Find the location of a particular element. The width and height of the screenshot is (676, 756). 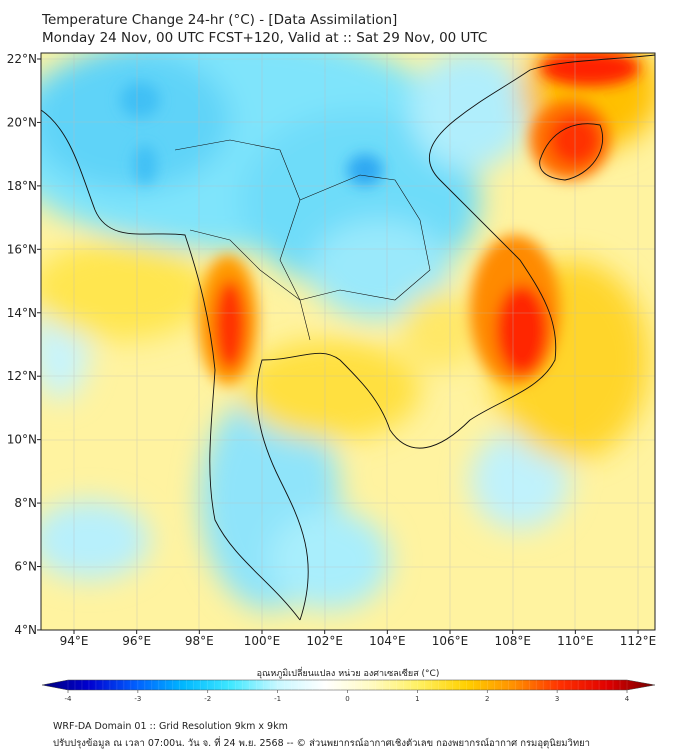

lon-tick-label: 94°E is located at coordinates (74, 641).